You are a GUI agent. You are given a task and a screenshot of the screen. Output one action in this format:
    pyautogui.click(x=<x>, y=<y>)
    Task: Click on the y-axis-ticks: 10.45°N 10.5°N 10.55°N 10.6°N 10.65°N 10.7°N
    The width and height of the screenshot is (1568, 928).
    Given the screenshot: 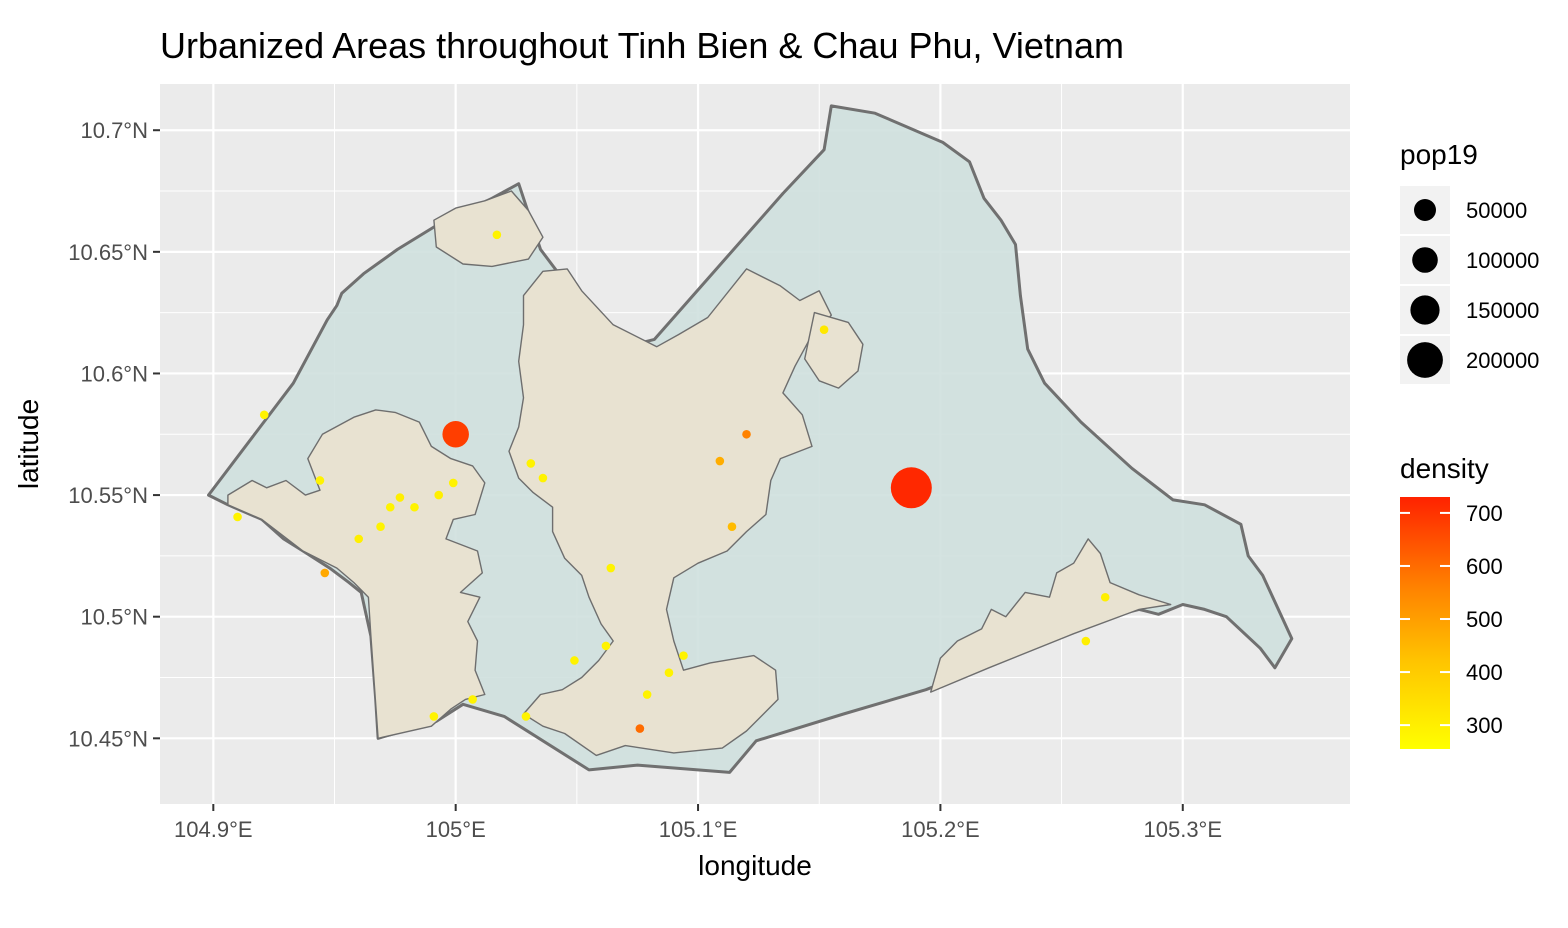 What is the action you would take?
    pyautogui.click(x=114, y=434)
    